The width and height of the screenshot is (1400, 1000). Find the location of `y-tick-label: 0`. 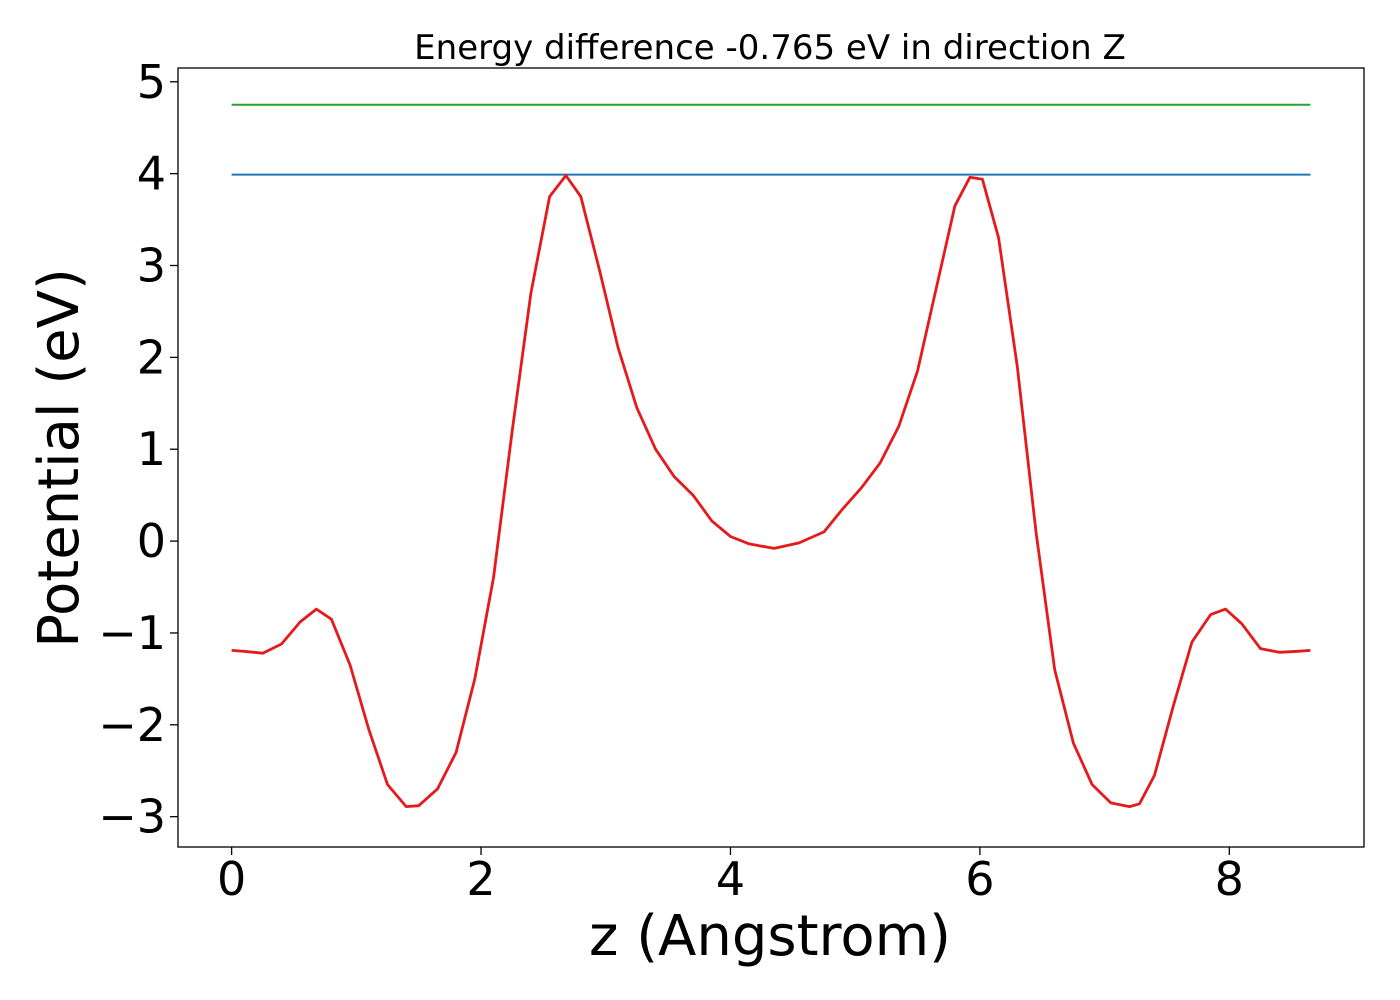

y-tick-label: 0 is located at coordinates (151, 541).